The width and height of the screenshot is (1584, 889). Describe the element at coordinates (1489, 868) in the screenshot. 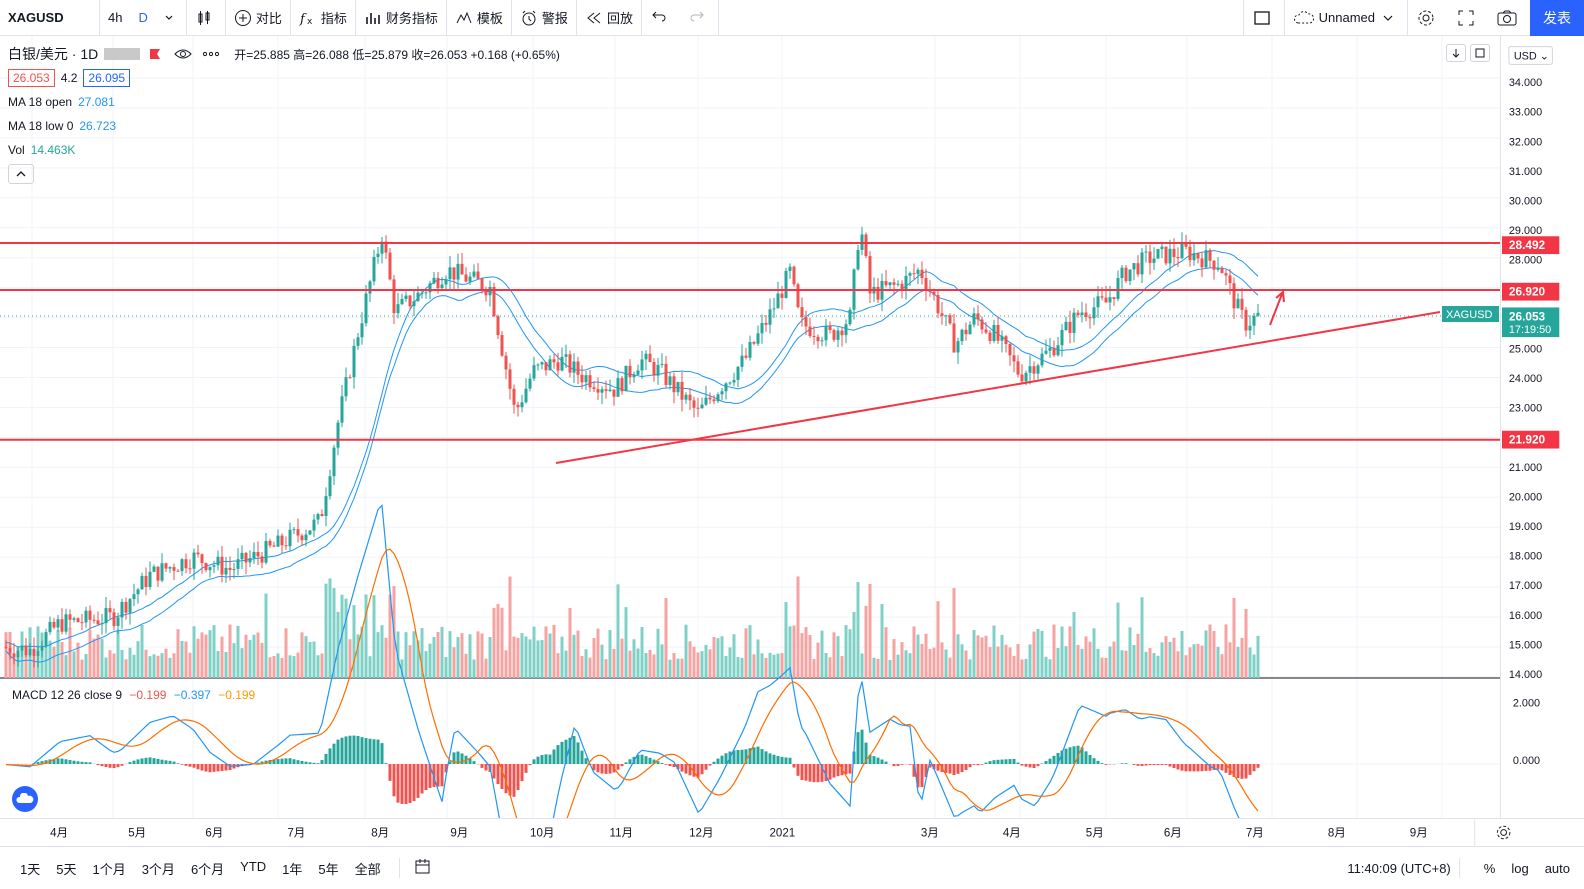

I see `percent-toggle: %` at that location.